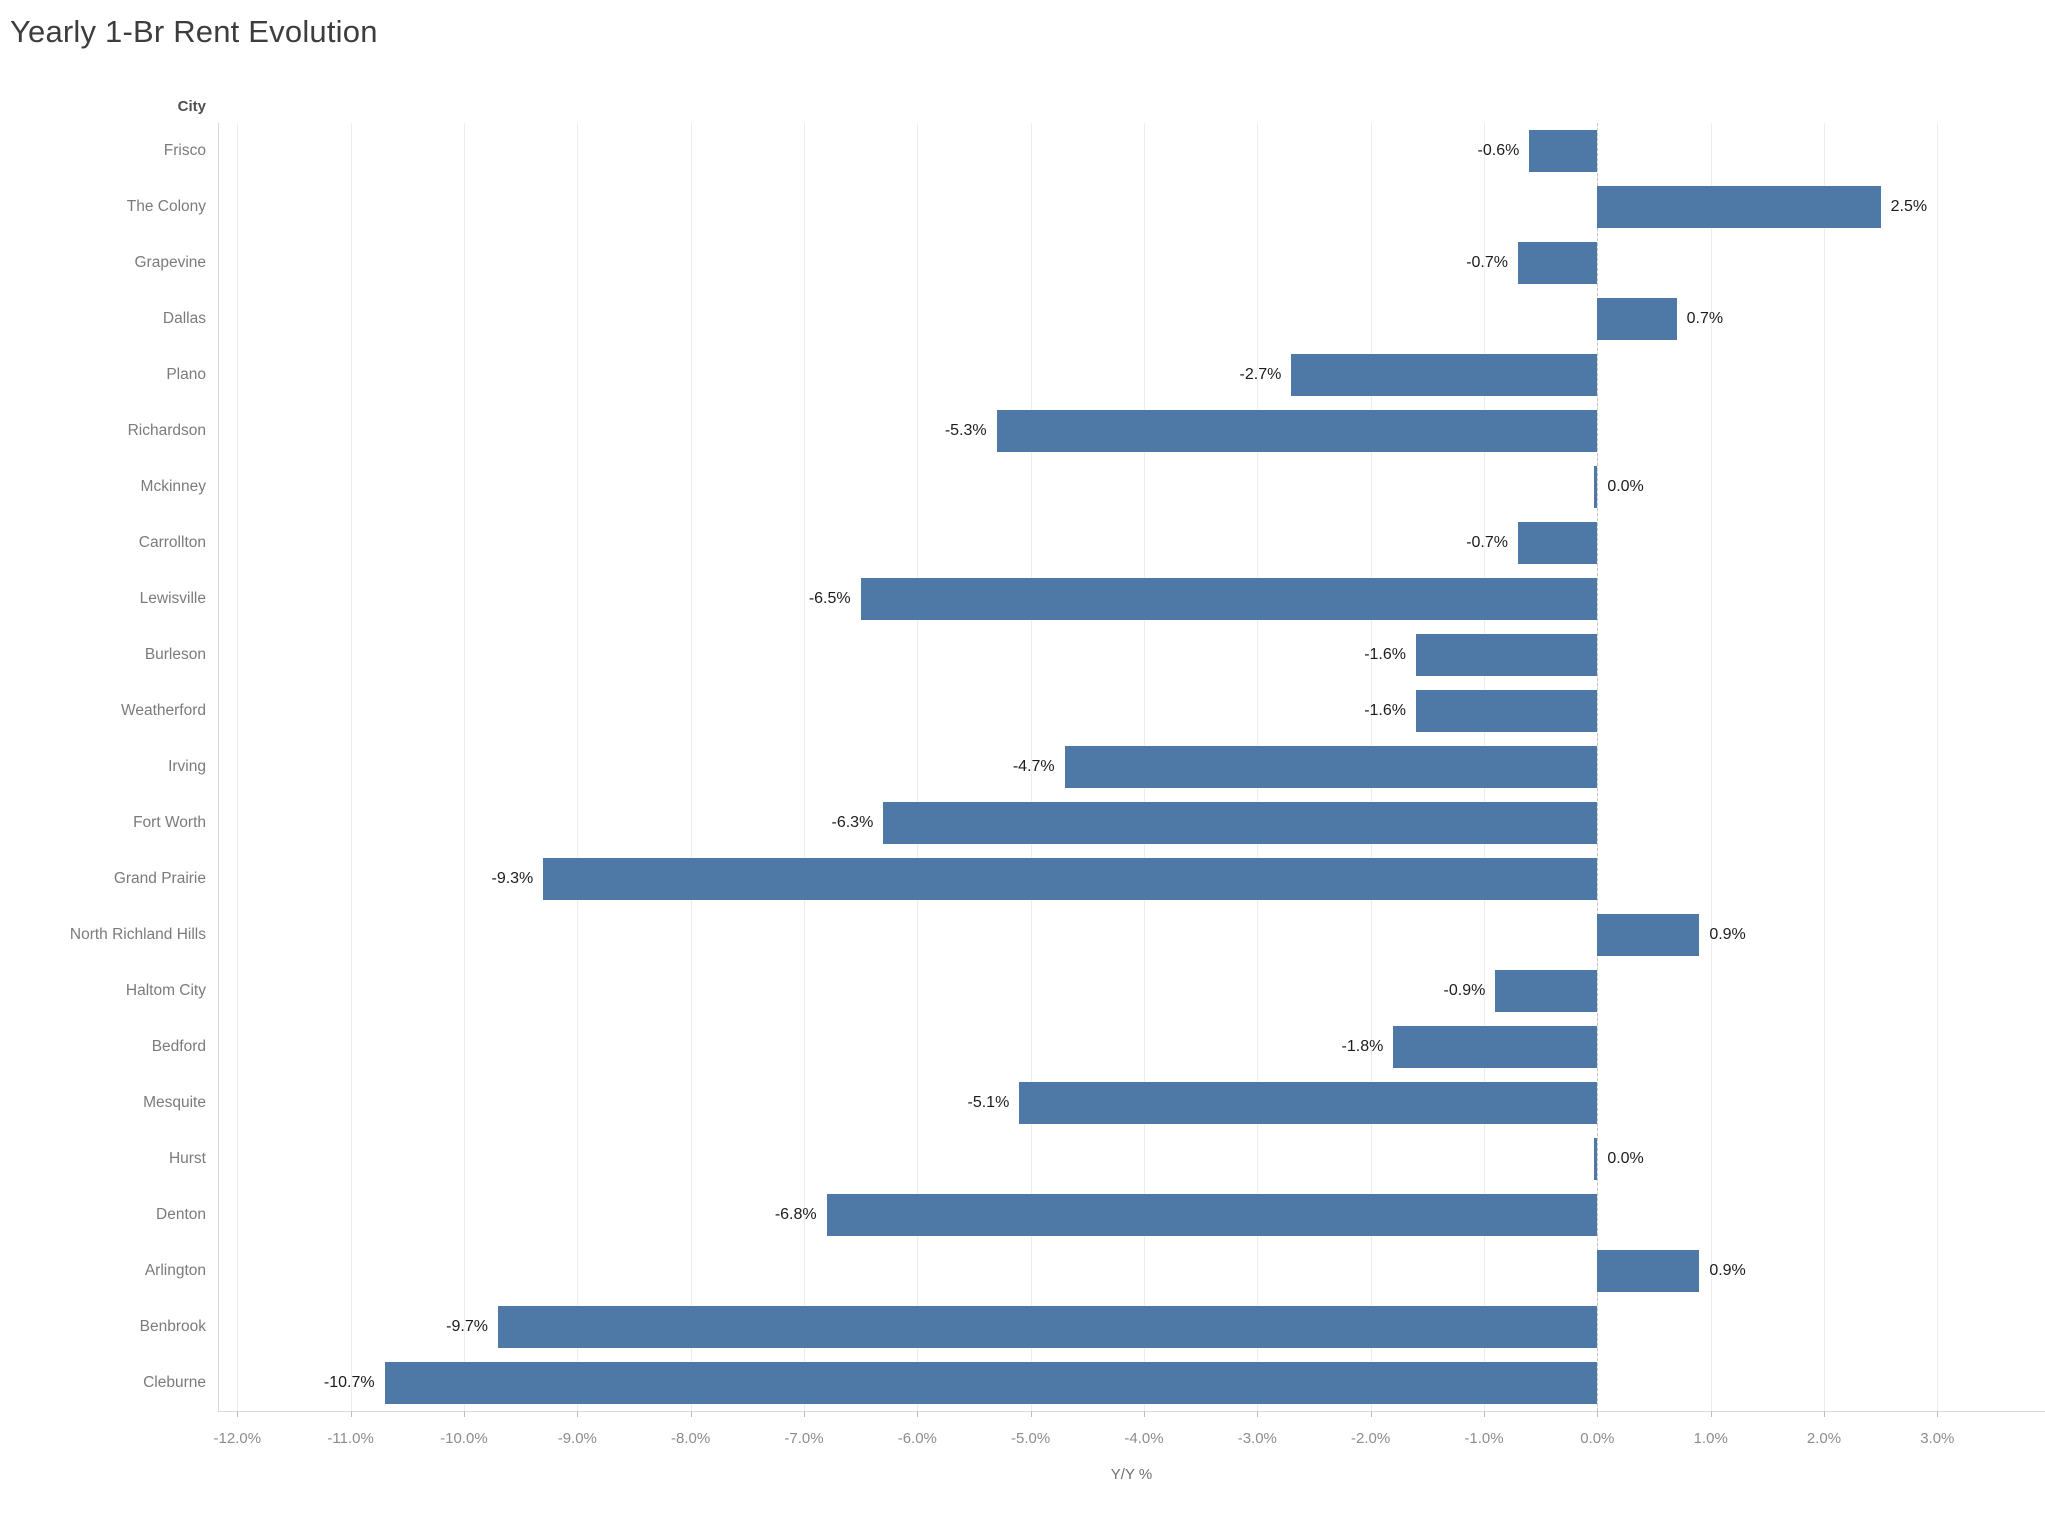  What do you see at coordinates (1937, 1438) in the screenshot?
I see `x-tick-label: 3.0%` at bounding box center [1937, 1438].